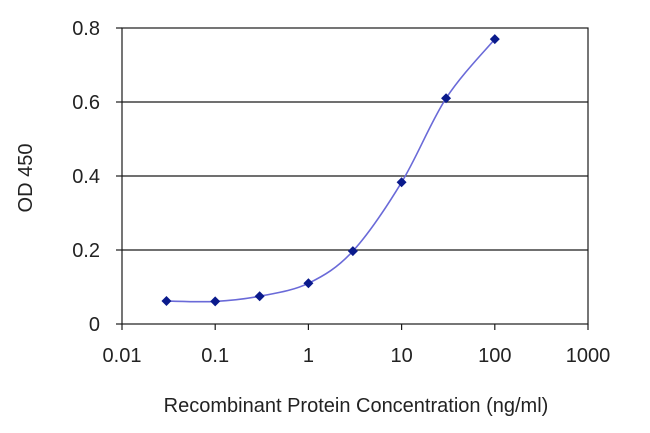 The image size is (650, 433). What do you see at coordinates (215, 356) in the screenshot?
I see `x-tick-label: 0.1` at bounding box center [215, 356].